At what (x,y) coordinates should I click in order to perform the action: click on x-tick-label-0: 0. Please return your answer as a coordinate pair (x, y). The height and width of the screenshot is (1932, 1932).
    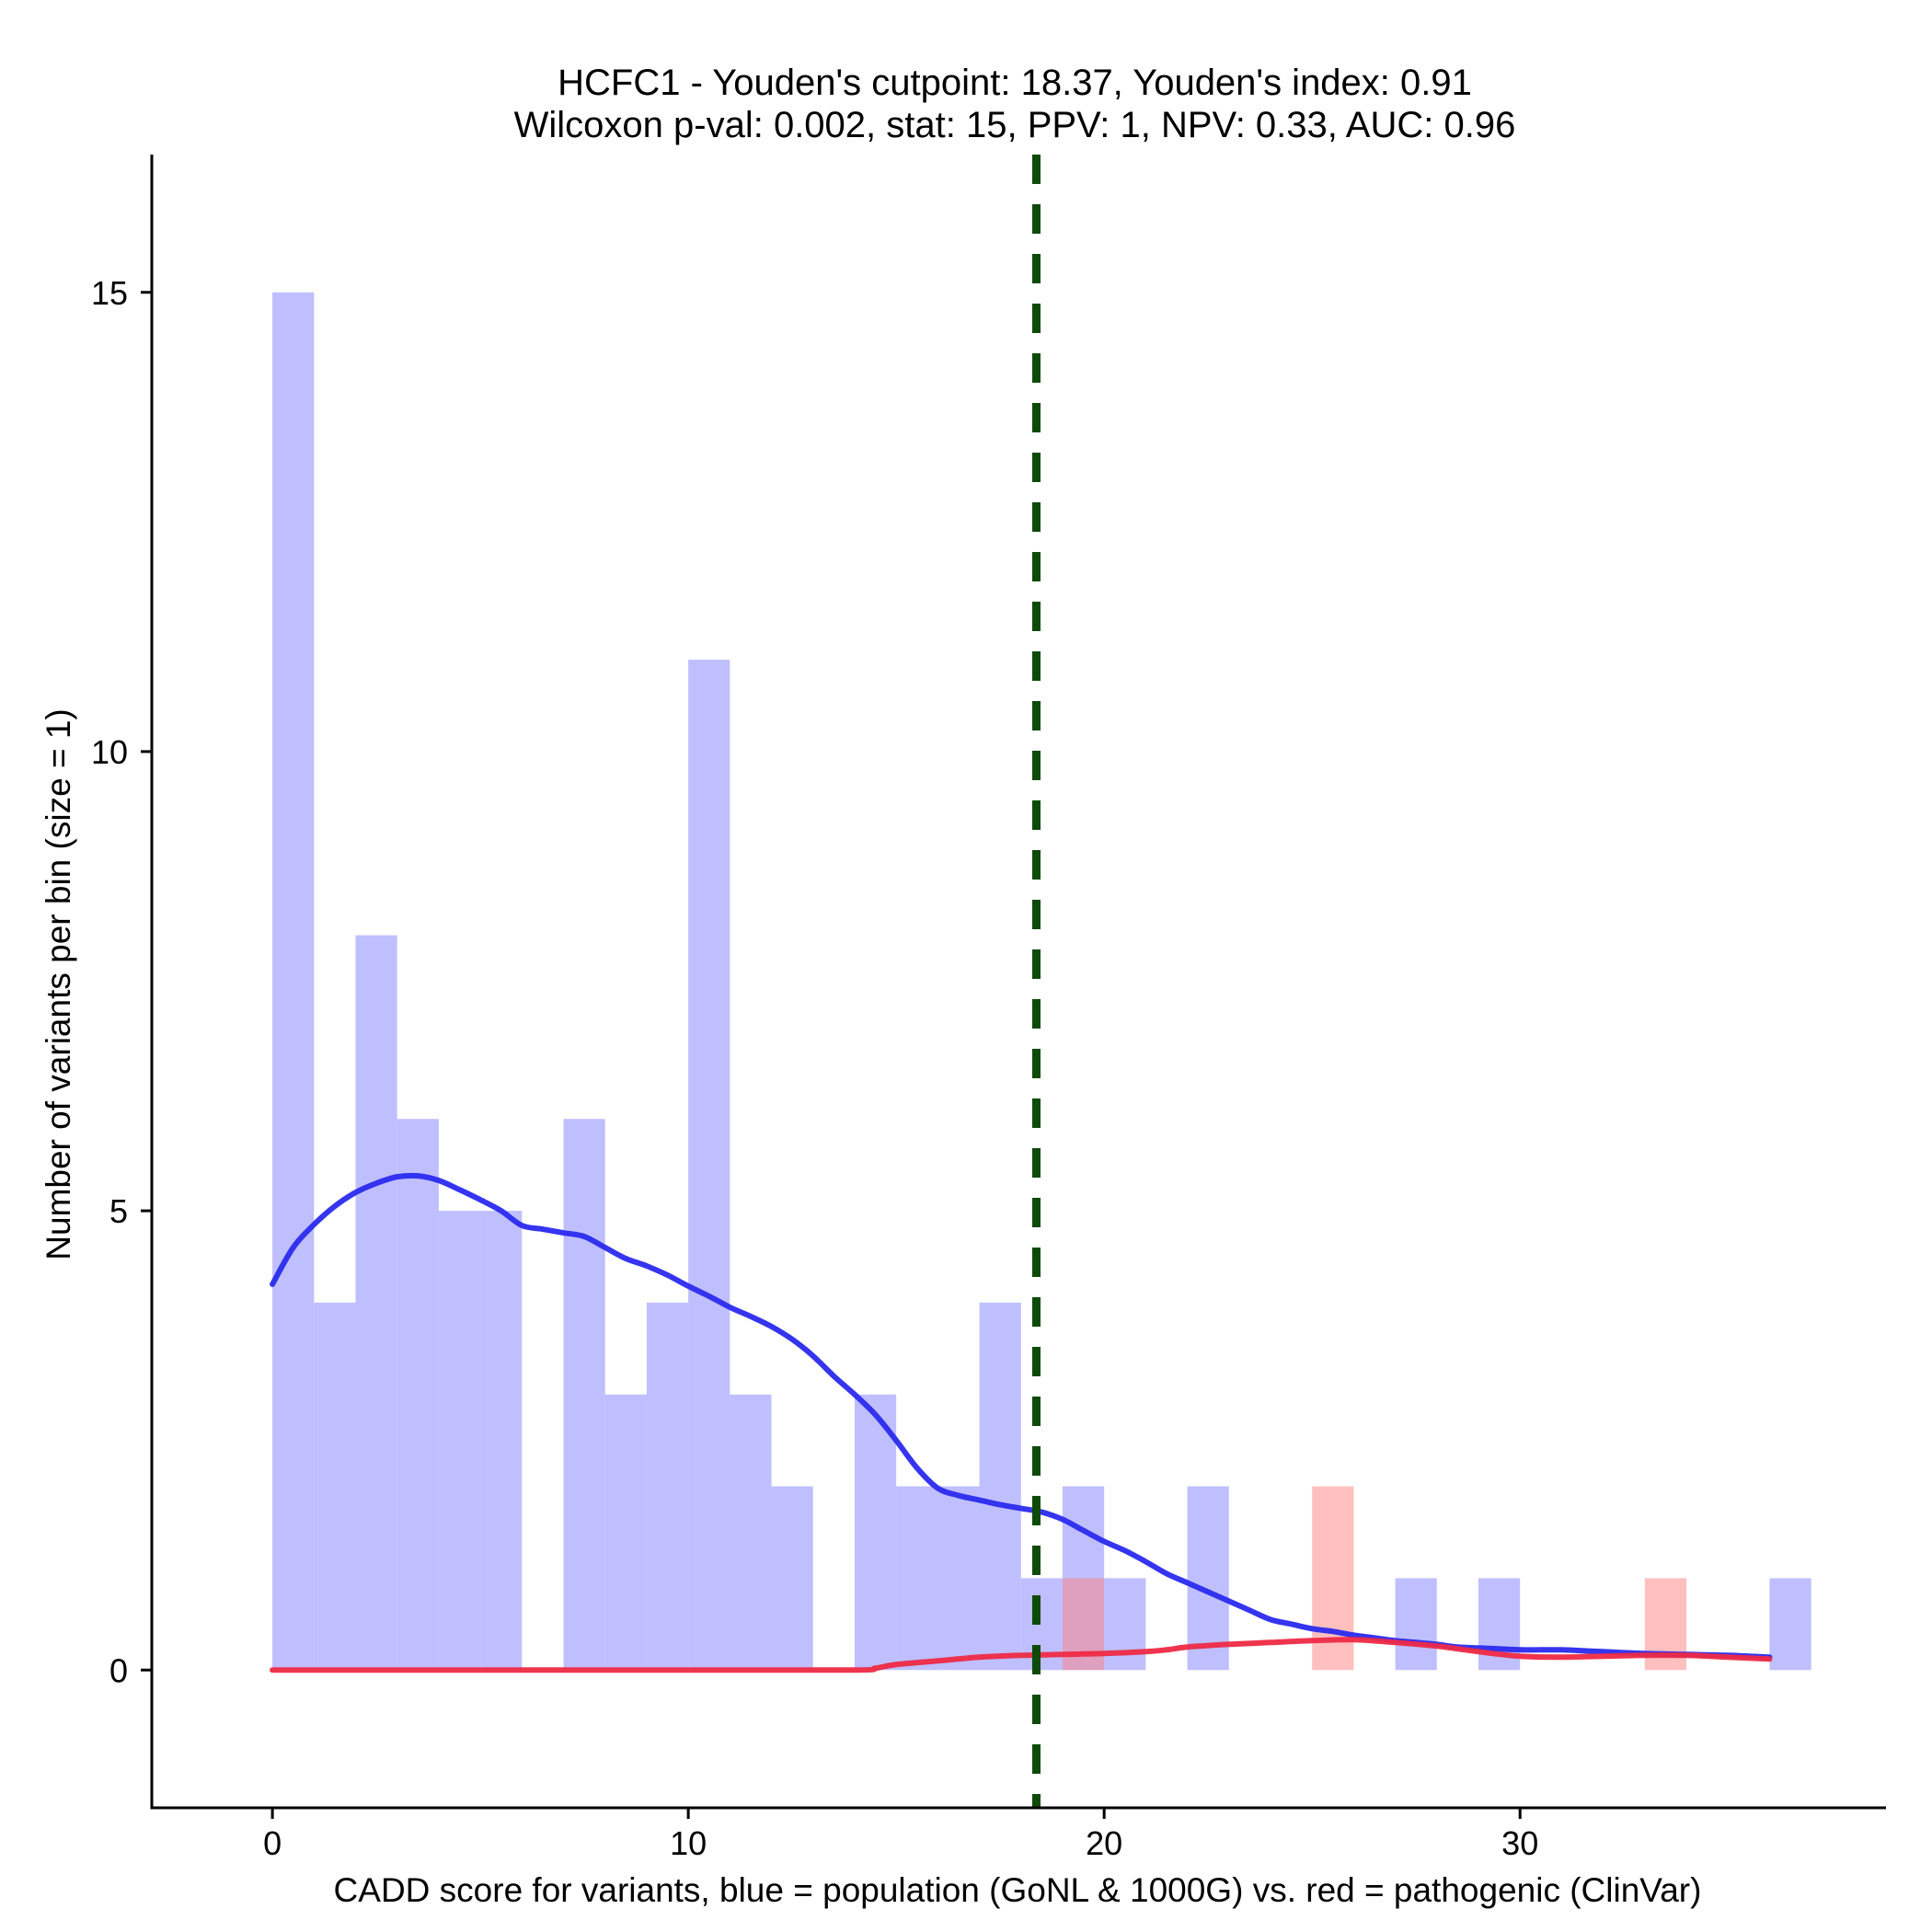
    Looking at the image, I should click on (272, 1843).